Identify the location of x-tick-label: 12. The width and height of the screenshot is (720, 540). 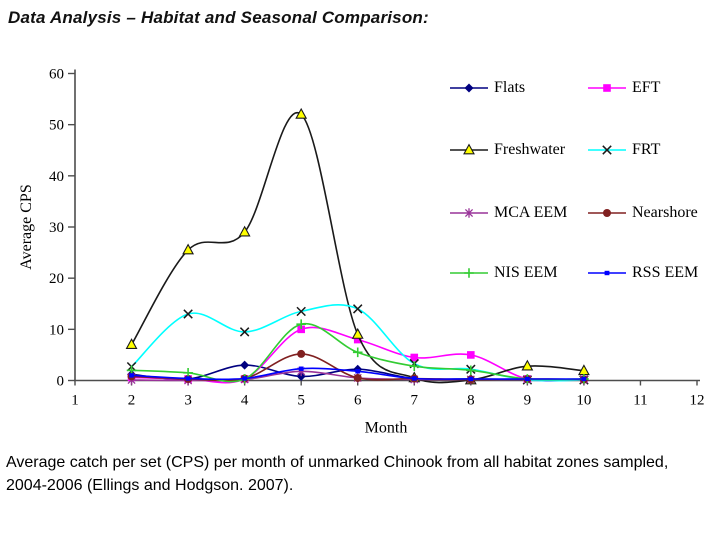
(697, 401).